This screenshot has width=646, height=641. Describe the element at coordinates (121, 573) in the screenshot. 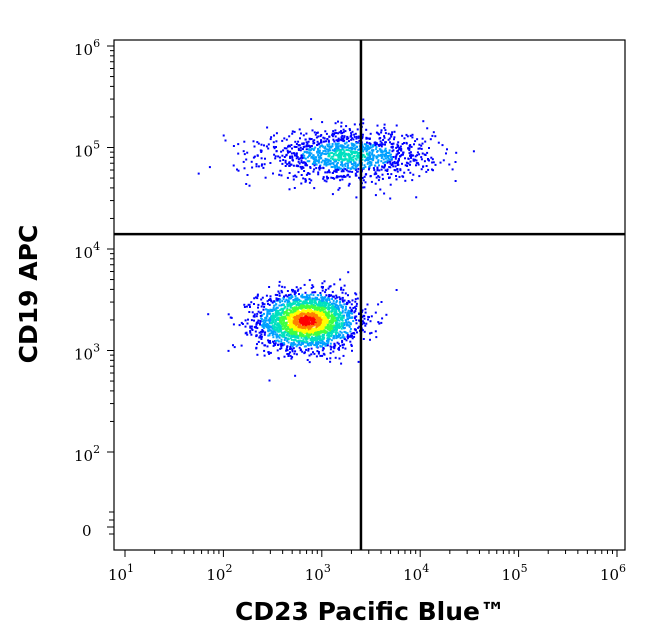

I see `x-tick-label: 10¹` at that location.